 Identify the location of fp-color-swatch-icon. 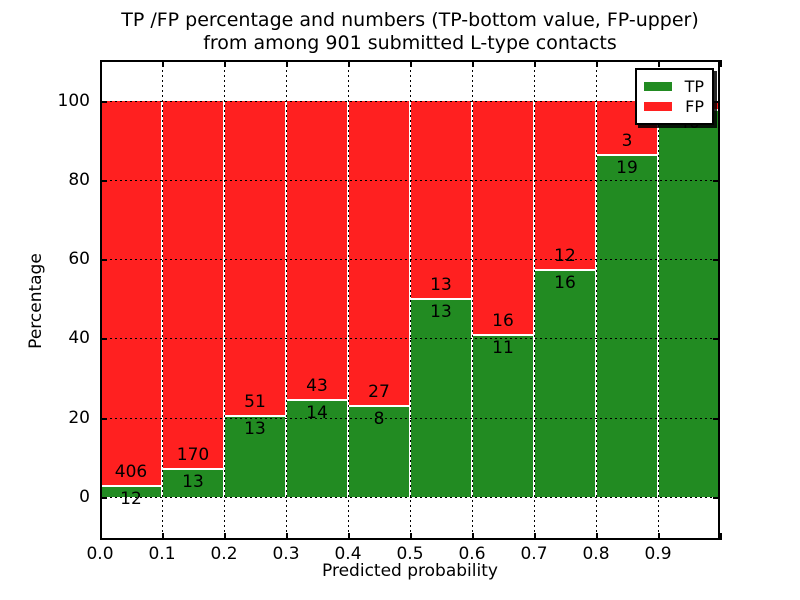
(658, 106).